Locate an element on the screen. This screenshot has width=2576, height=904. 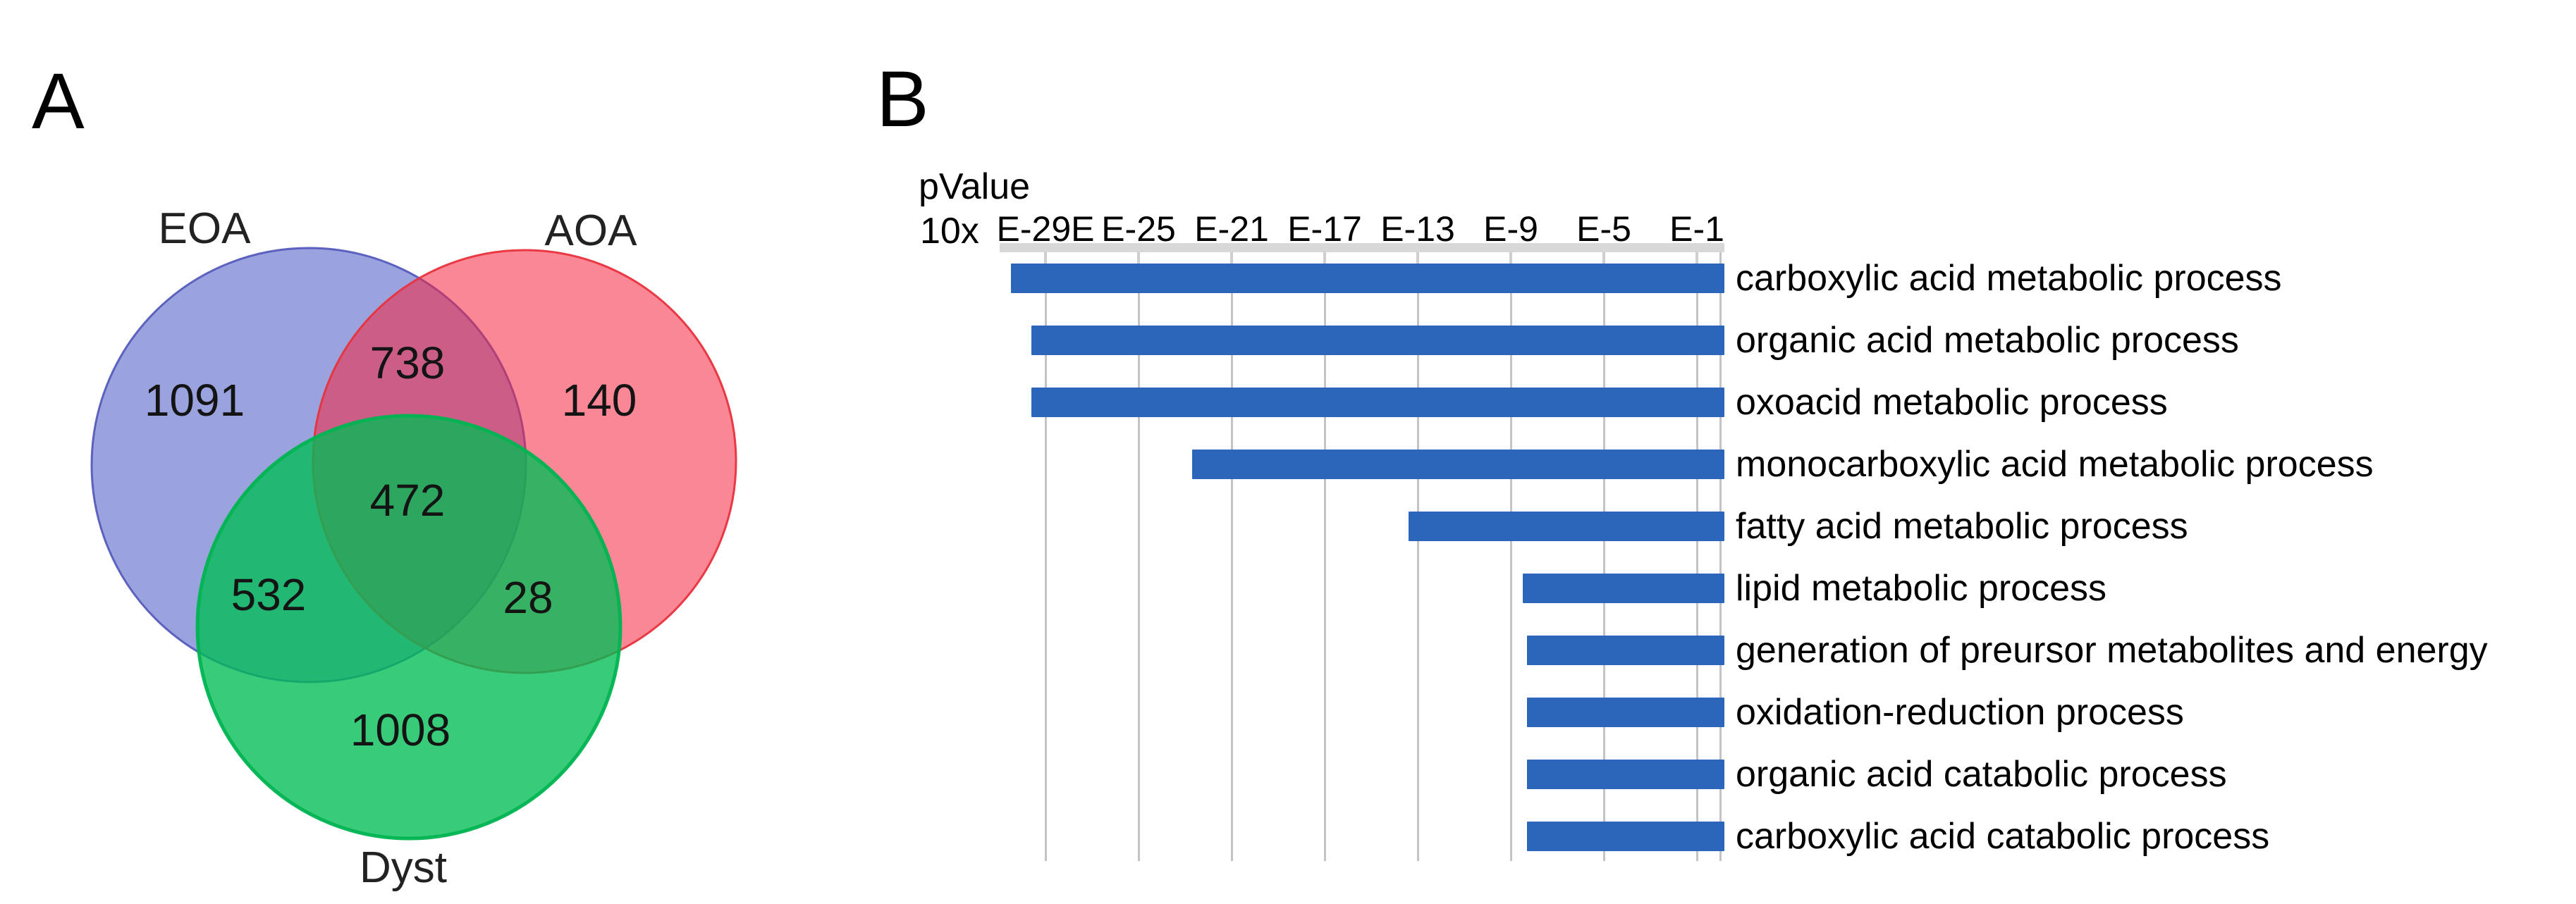
venn-count-center: 472 is located at coordinates (408, 500).